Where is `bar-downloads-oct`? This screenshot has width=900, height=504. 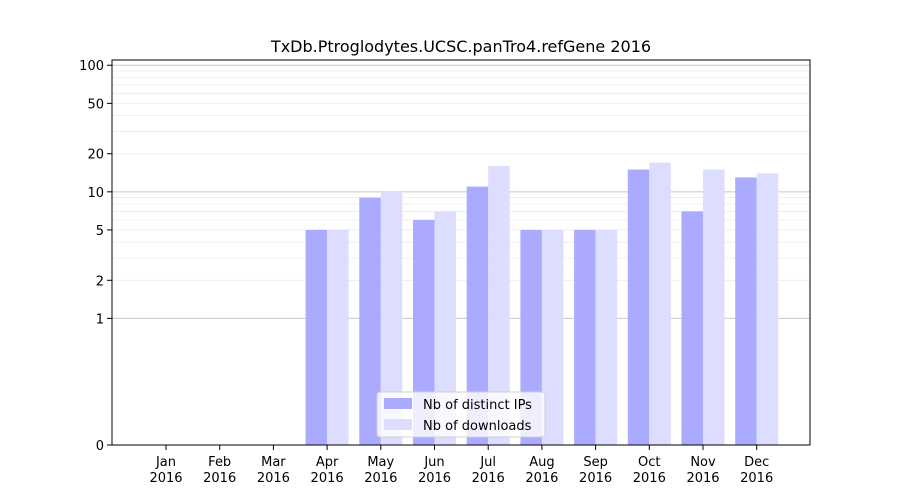 bar-downloads-oct is located at coordinates (660, 303).